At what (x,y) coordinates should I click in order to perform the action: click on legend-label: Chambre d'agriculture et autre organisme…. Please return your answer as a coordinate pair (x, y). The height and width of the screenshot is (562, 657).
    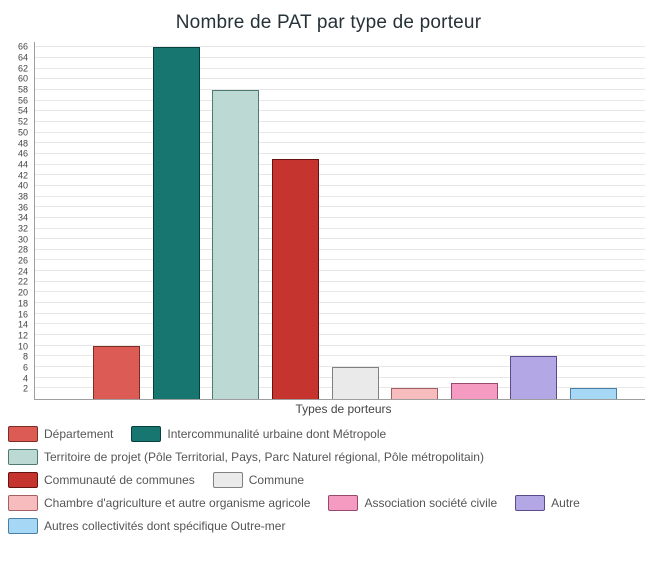
    Looking at the image, I should click on (177, 503).